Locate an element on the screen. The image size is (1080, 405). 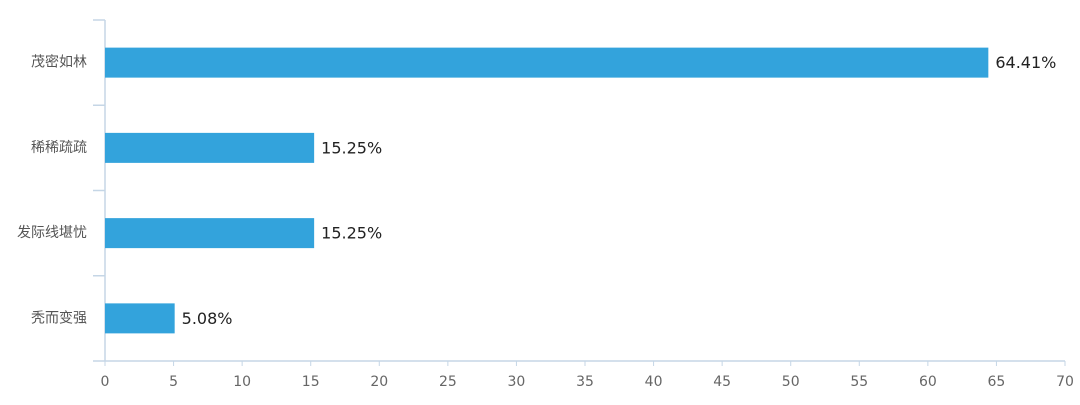
x-tick-label: 15 is located at coordinates (311, 382).